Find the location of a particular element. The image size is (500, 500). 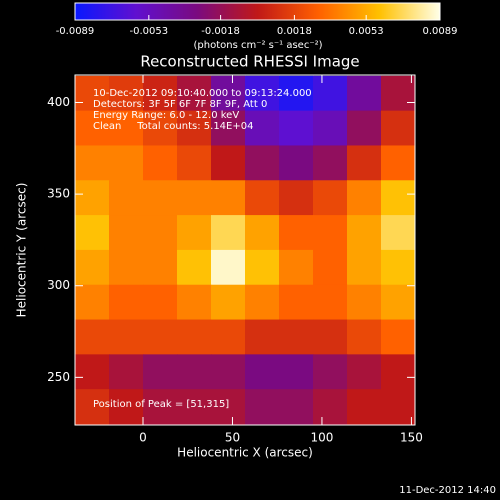

colorbar-tick-label: 0.0053 is located at coordinates (366, 31).